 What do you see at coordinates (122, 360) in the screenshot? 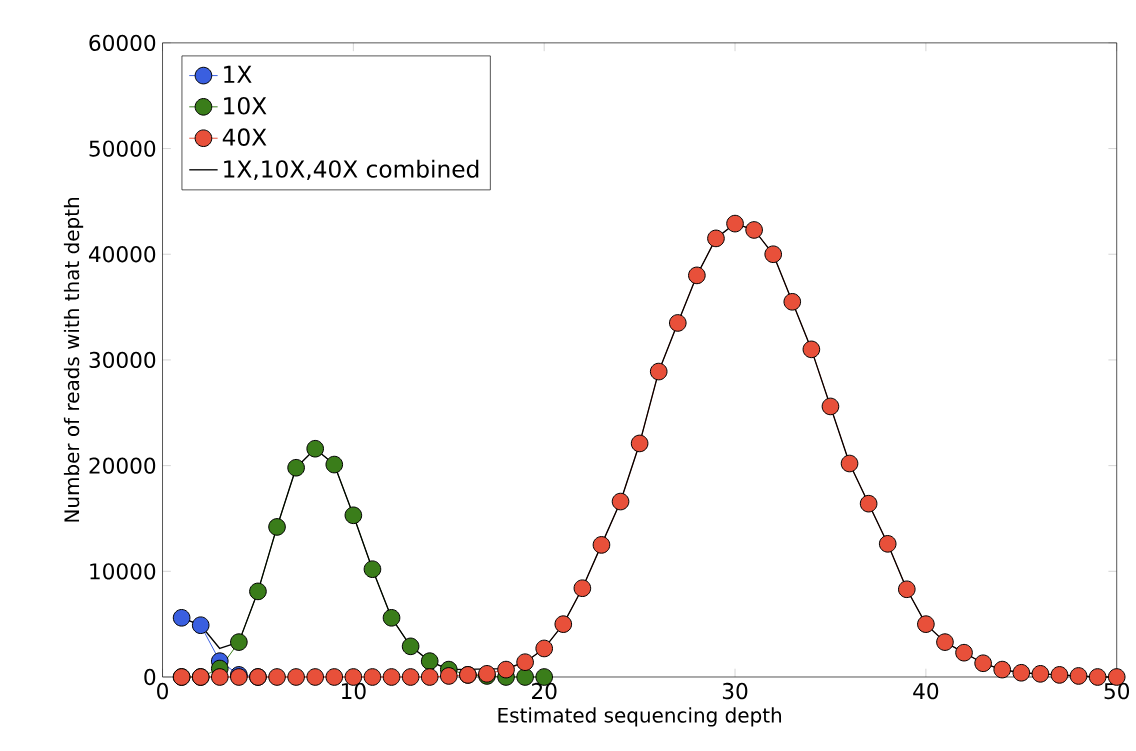
I see `y-tick-label: 30000` at bounding box center [122, 360].